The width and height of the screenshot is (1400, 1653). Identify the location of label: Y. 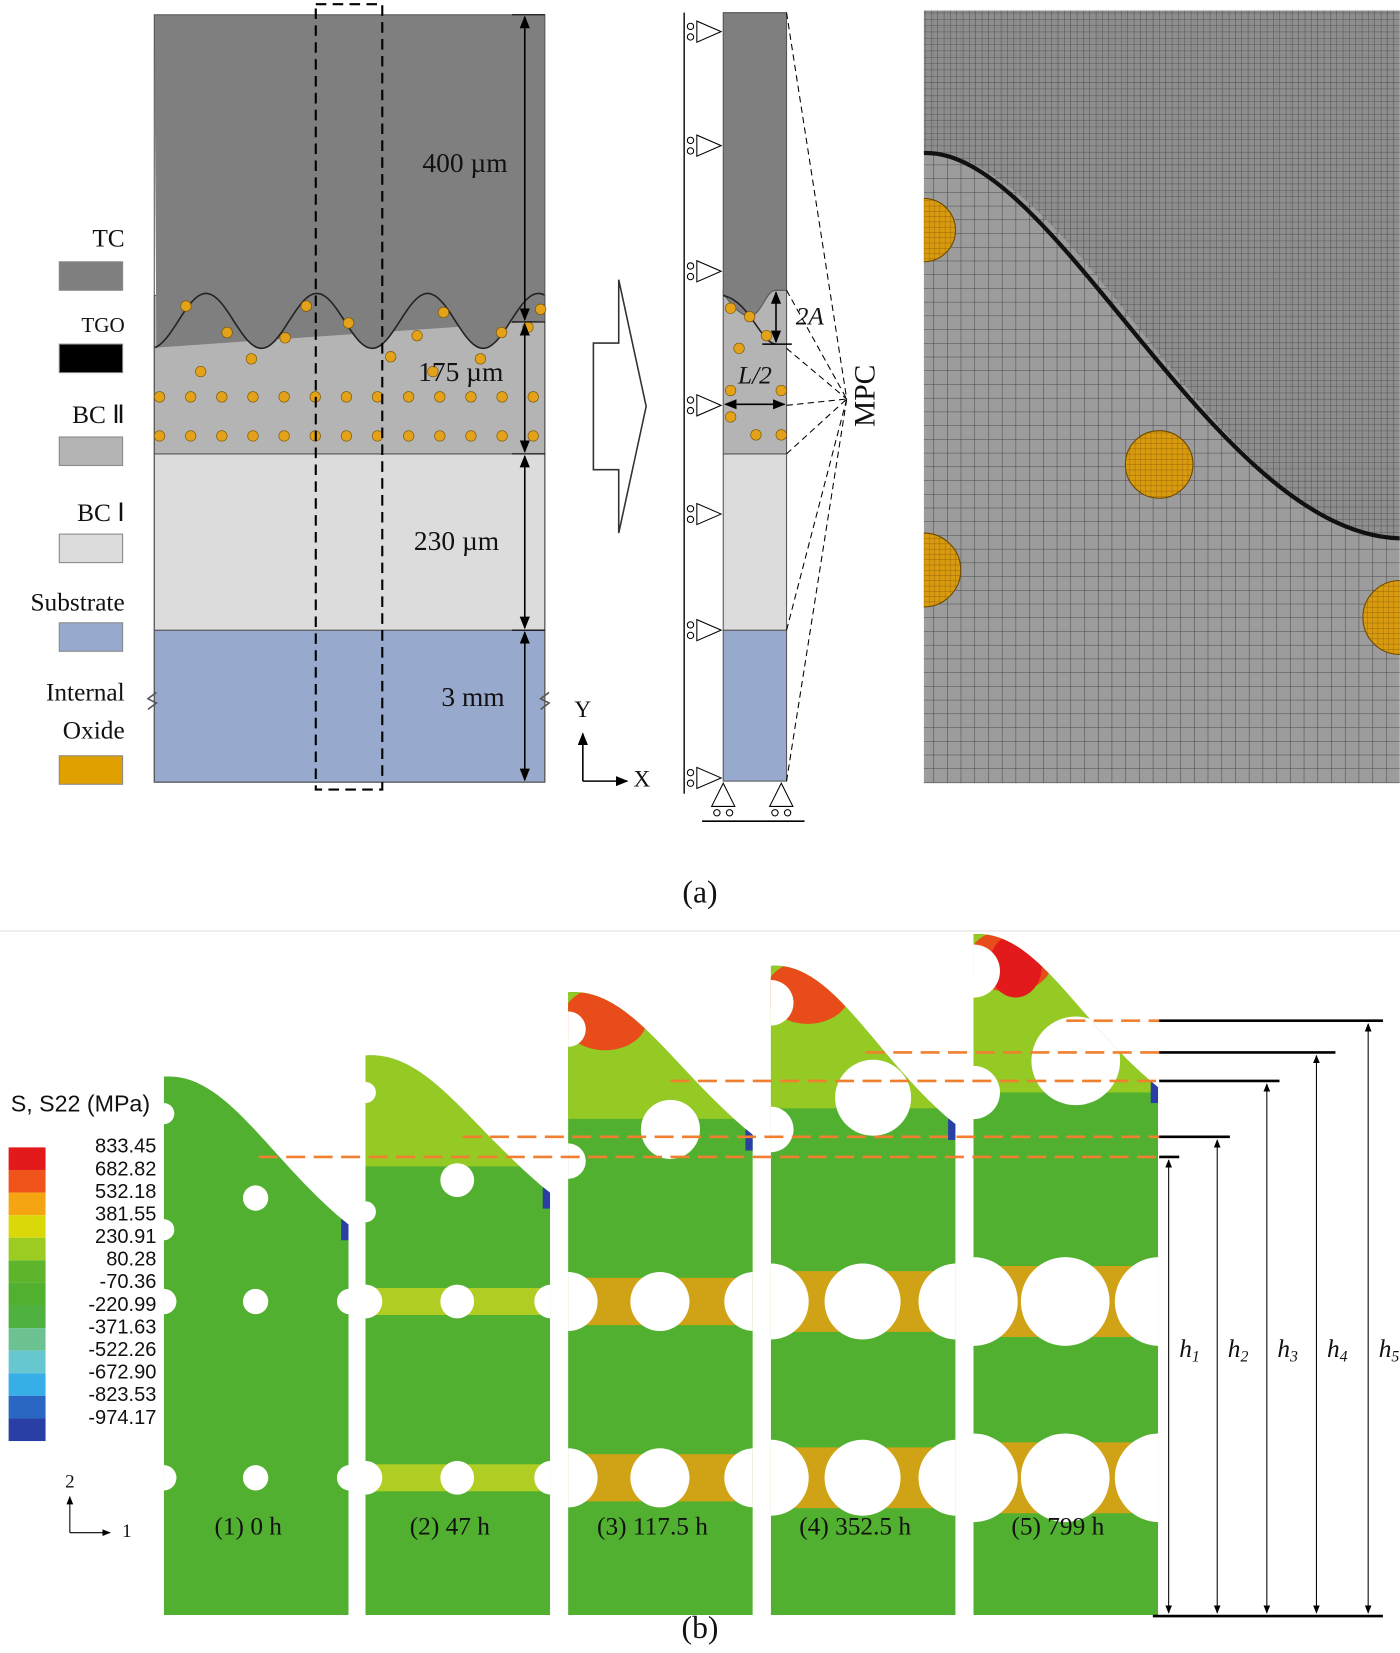
(582, 710).